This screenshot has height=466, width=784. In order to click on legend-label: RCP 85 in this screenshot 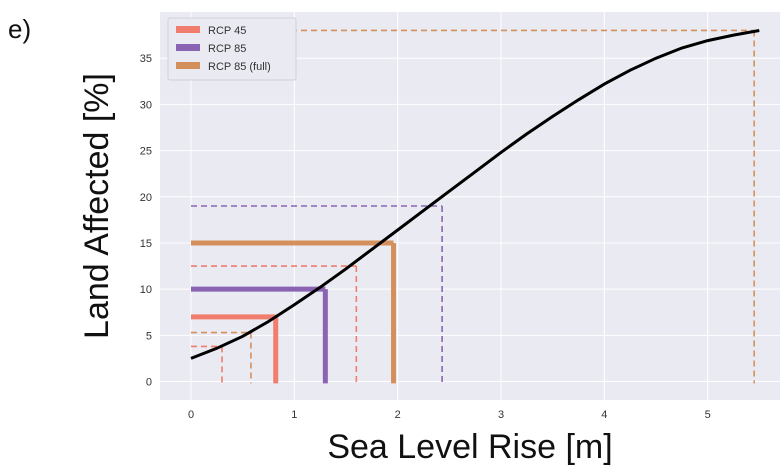, I will do `click(227, 49)`.